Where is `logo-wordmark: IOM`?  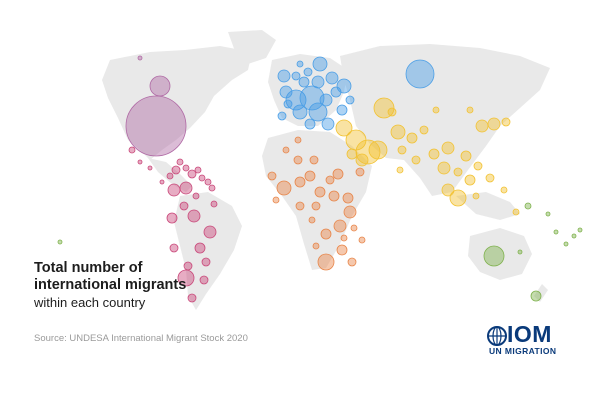 logo-wordmark: IOM is located at coordinates (529, 334).